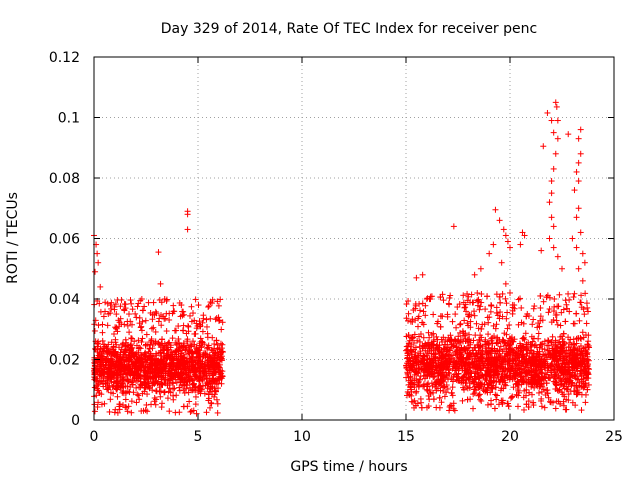 The image size is (640, 480). Describe the element at coordinates (94, 437) in the screenshot. I see `x-tick-label: 0` at that location.